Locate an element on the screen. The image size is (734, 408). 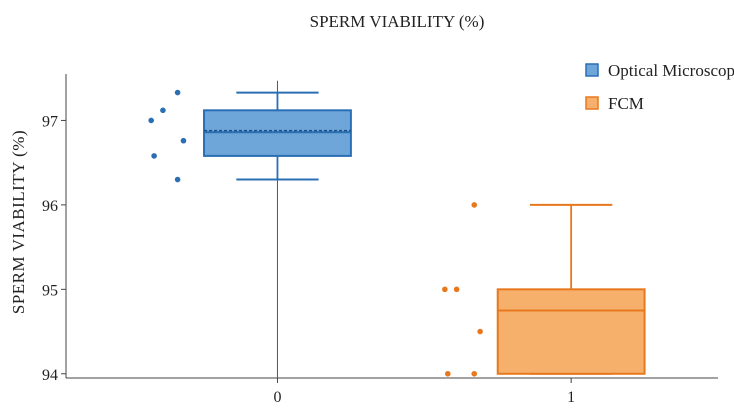
legend: Optical Microscopy FCM is located at coordinates (659, 87).